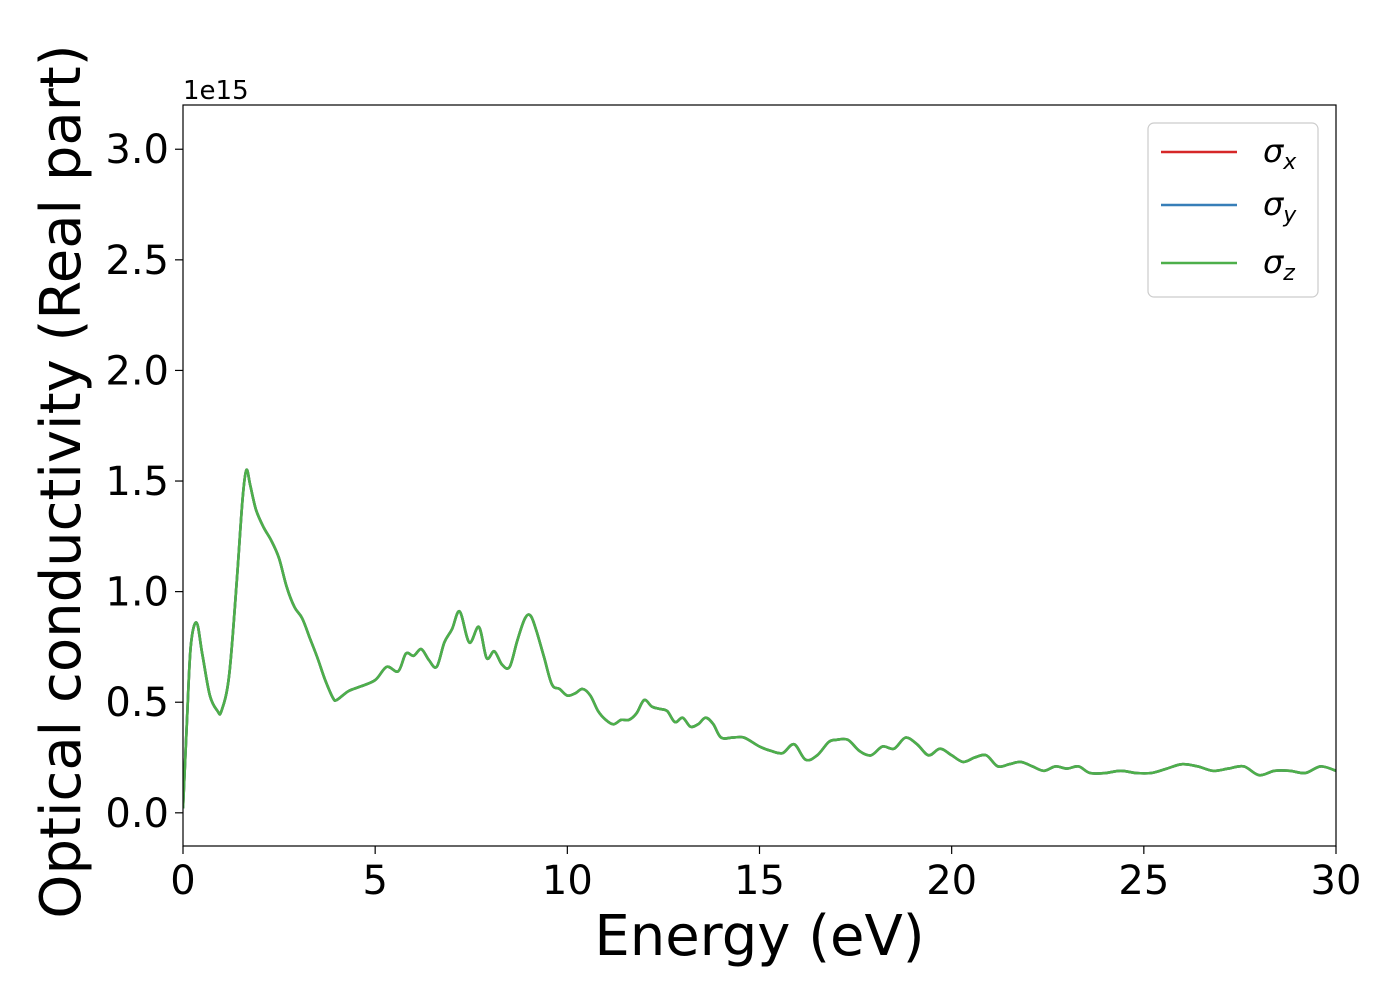 The width and height of the screenshot is (1400, 1000). I want to click on y-axis-label: Optical conductivity (Real part), so click(61, 481).